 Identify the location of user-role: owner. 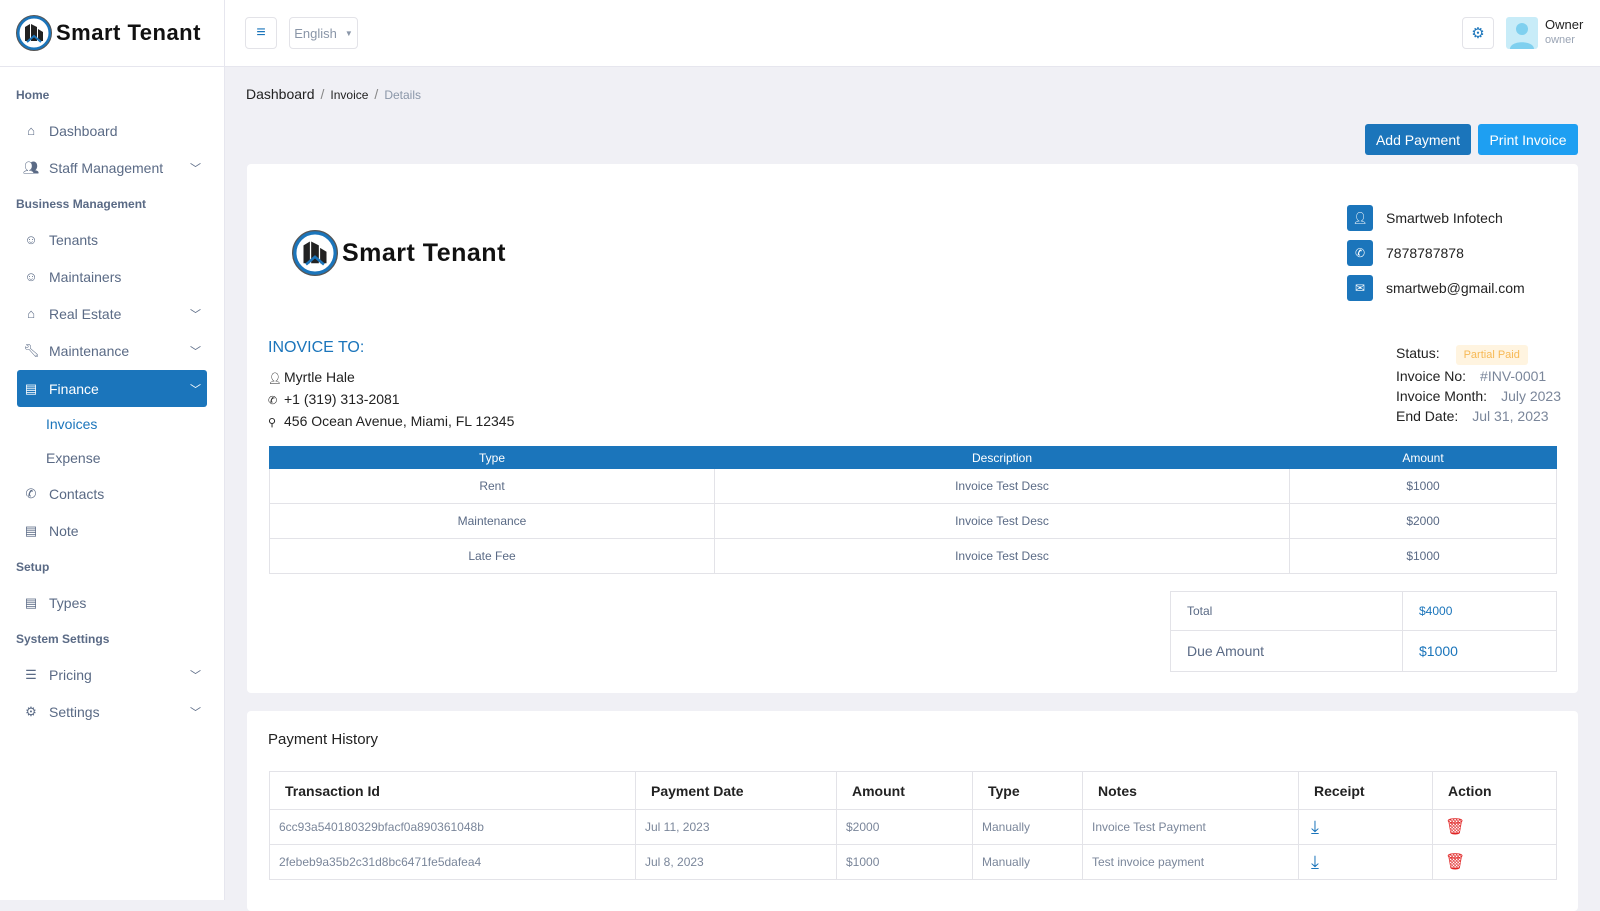
(1560, 40).